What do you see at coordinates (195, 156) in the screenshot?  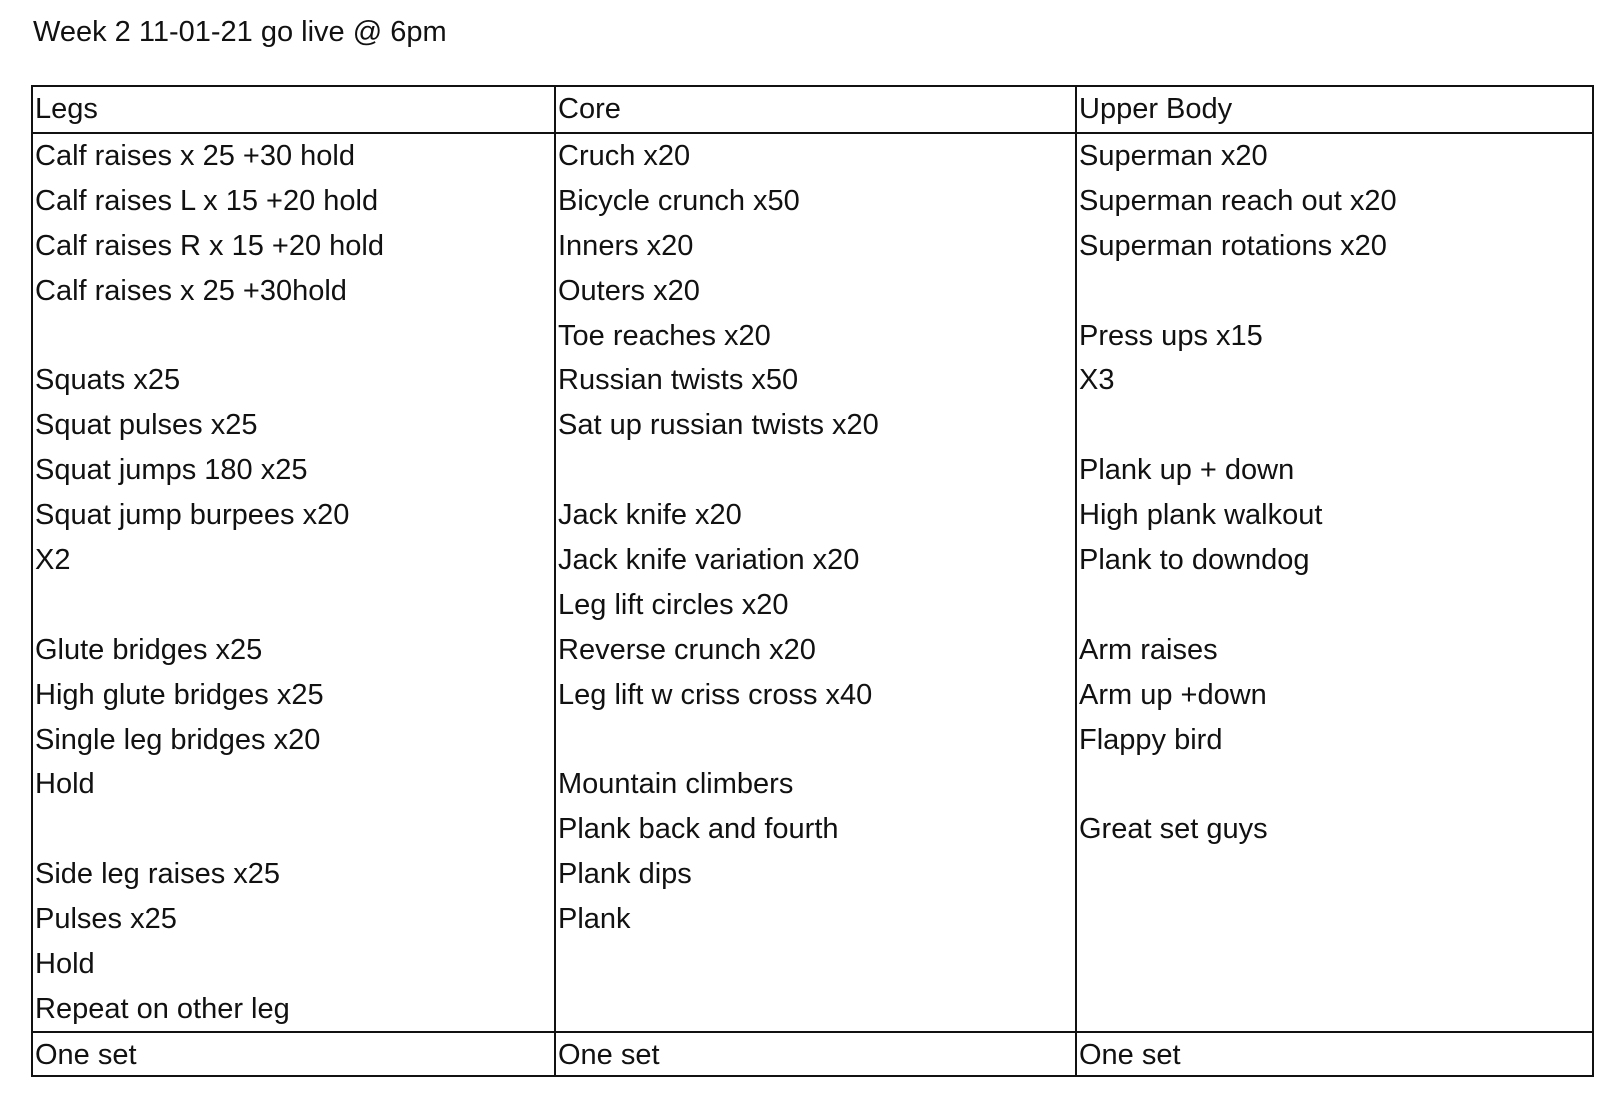 I see `exercise-line: Calf raises x 25 +30 hold` at bounding box center [195, 156].